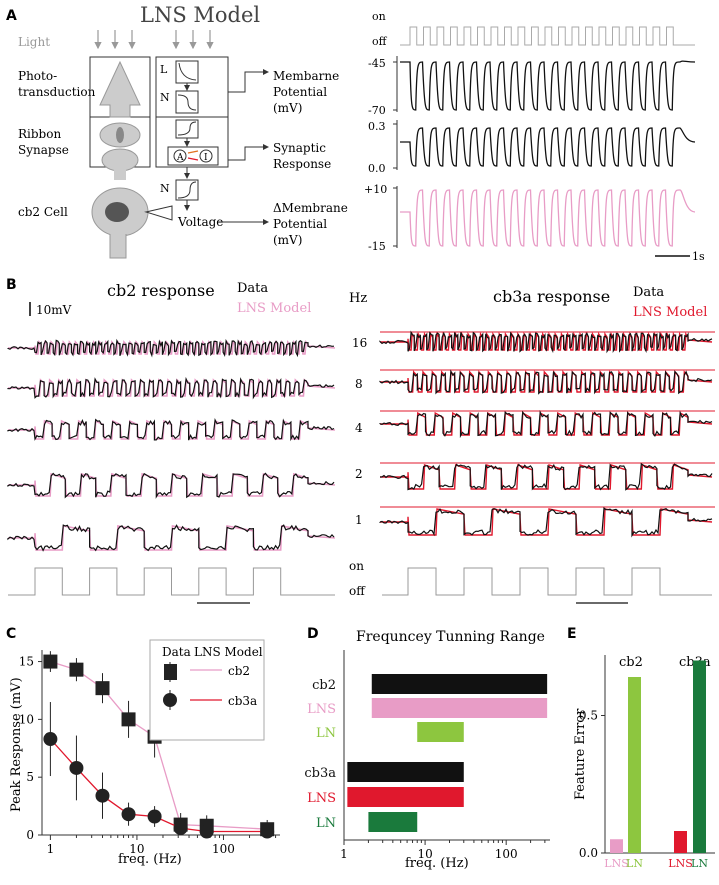 The height and width of the screenshot is (885, 719). I want to click on d-category-label-0: cb2, so click(324, 685).